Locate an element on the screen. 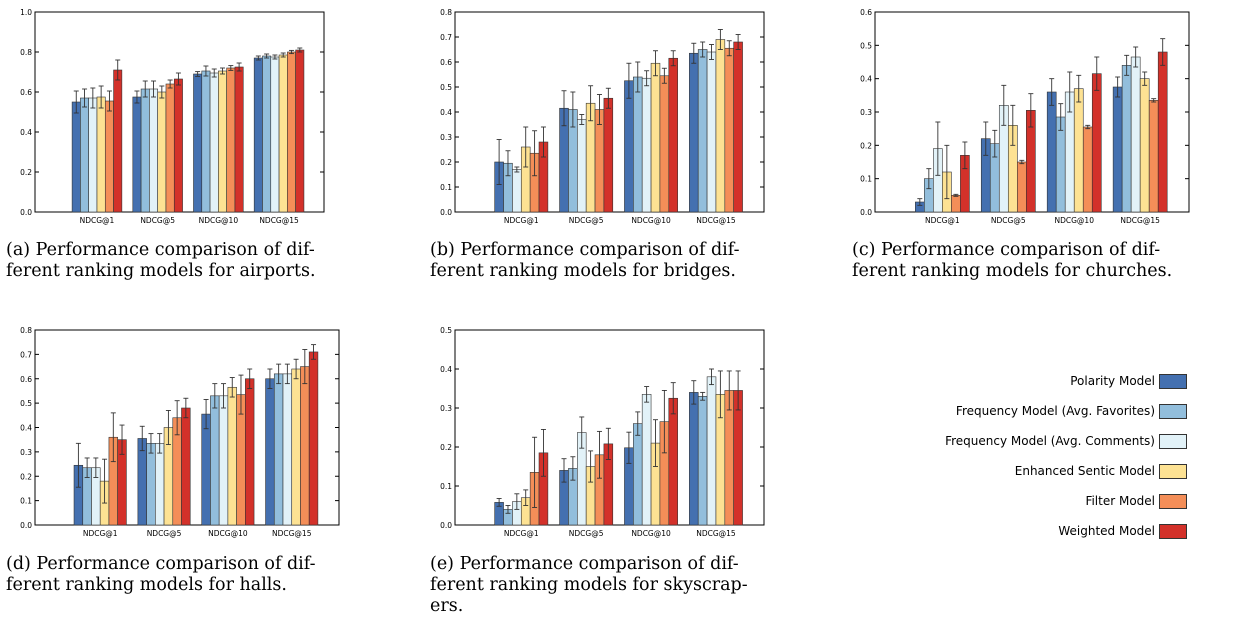 This screenshot has height=627, width=1247. legend-item-weighted: Weighted Model is located at coordinates (1062, 535).